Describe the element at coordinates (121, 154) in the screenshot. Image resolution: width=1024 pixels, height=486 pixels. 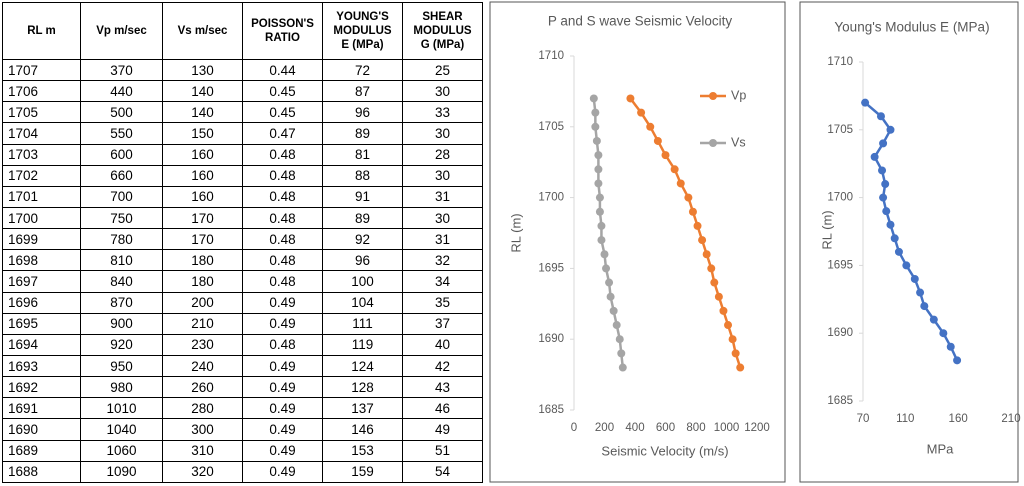
I see `table-cell: 600` at that location.